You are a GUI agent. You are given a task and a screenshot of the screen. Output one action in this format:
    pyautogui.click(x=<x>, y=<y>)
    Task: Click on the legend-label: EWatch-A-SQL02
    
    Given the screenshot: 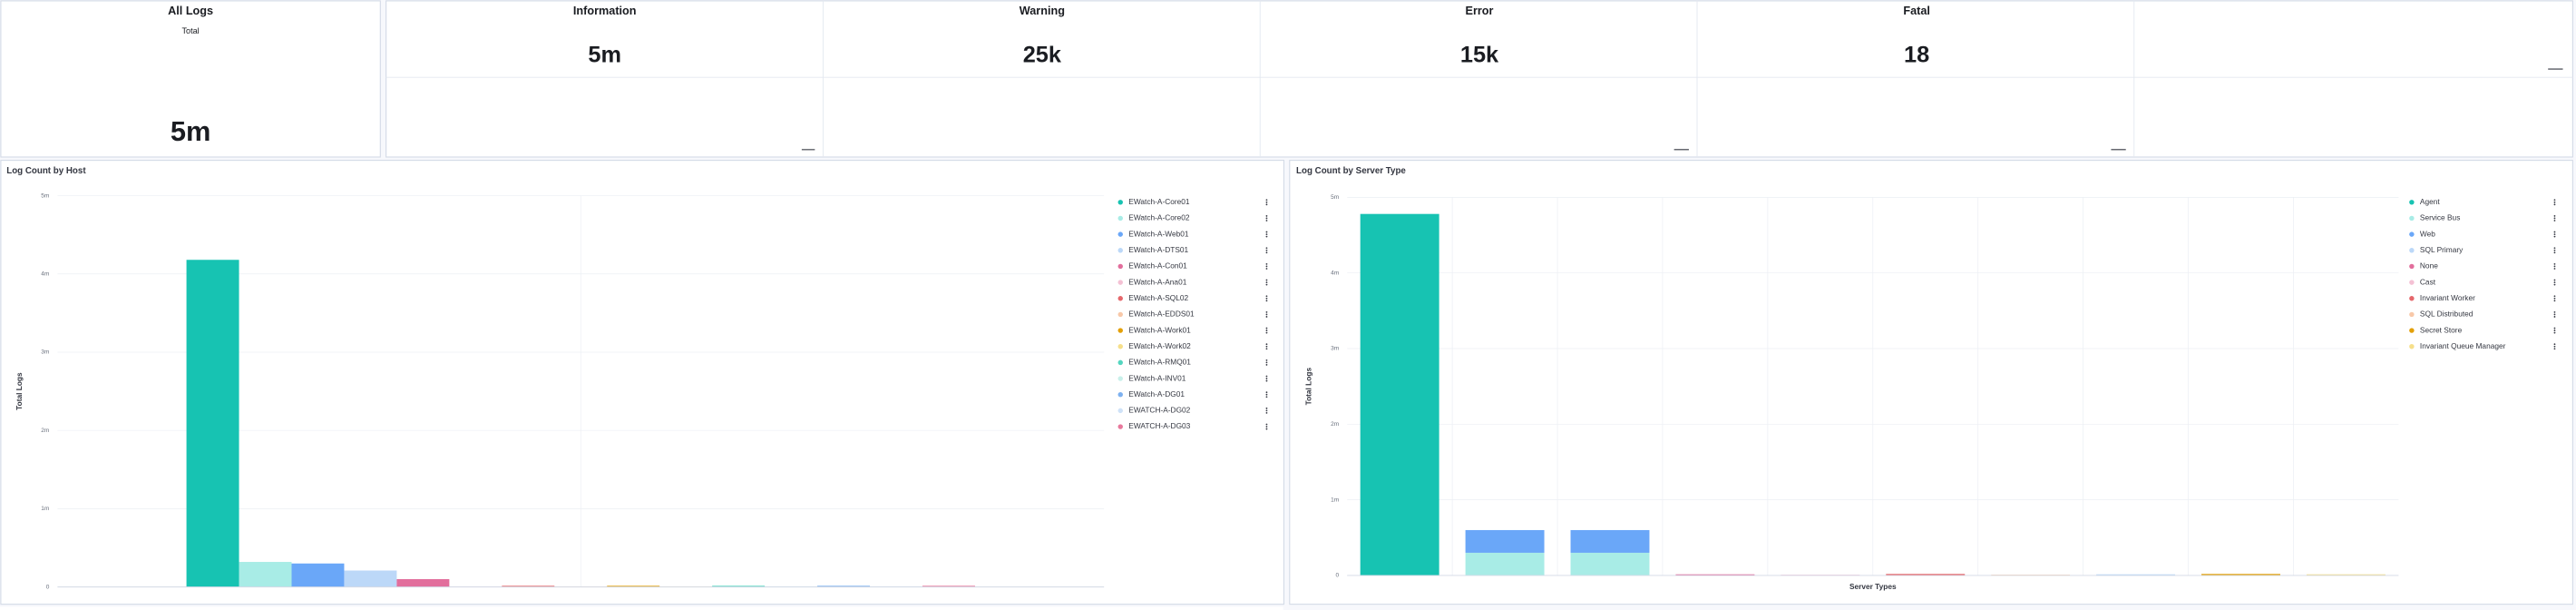 What is the action you would take?
    pyautogui.click(x=1158, y=297)
    